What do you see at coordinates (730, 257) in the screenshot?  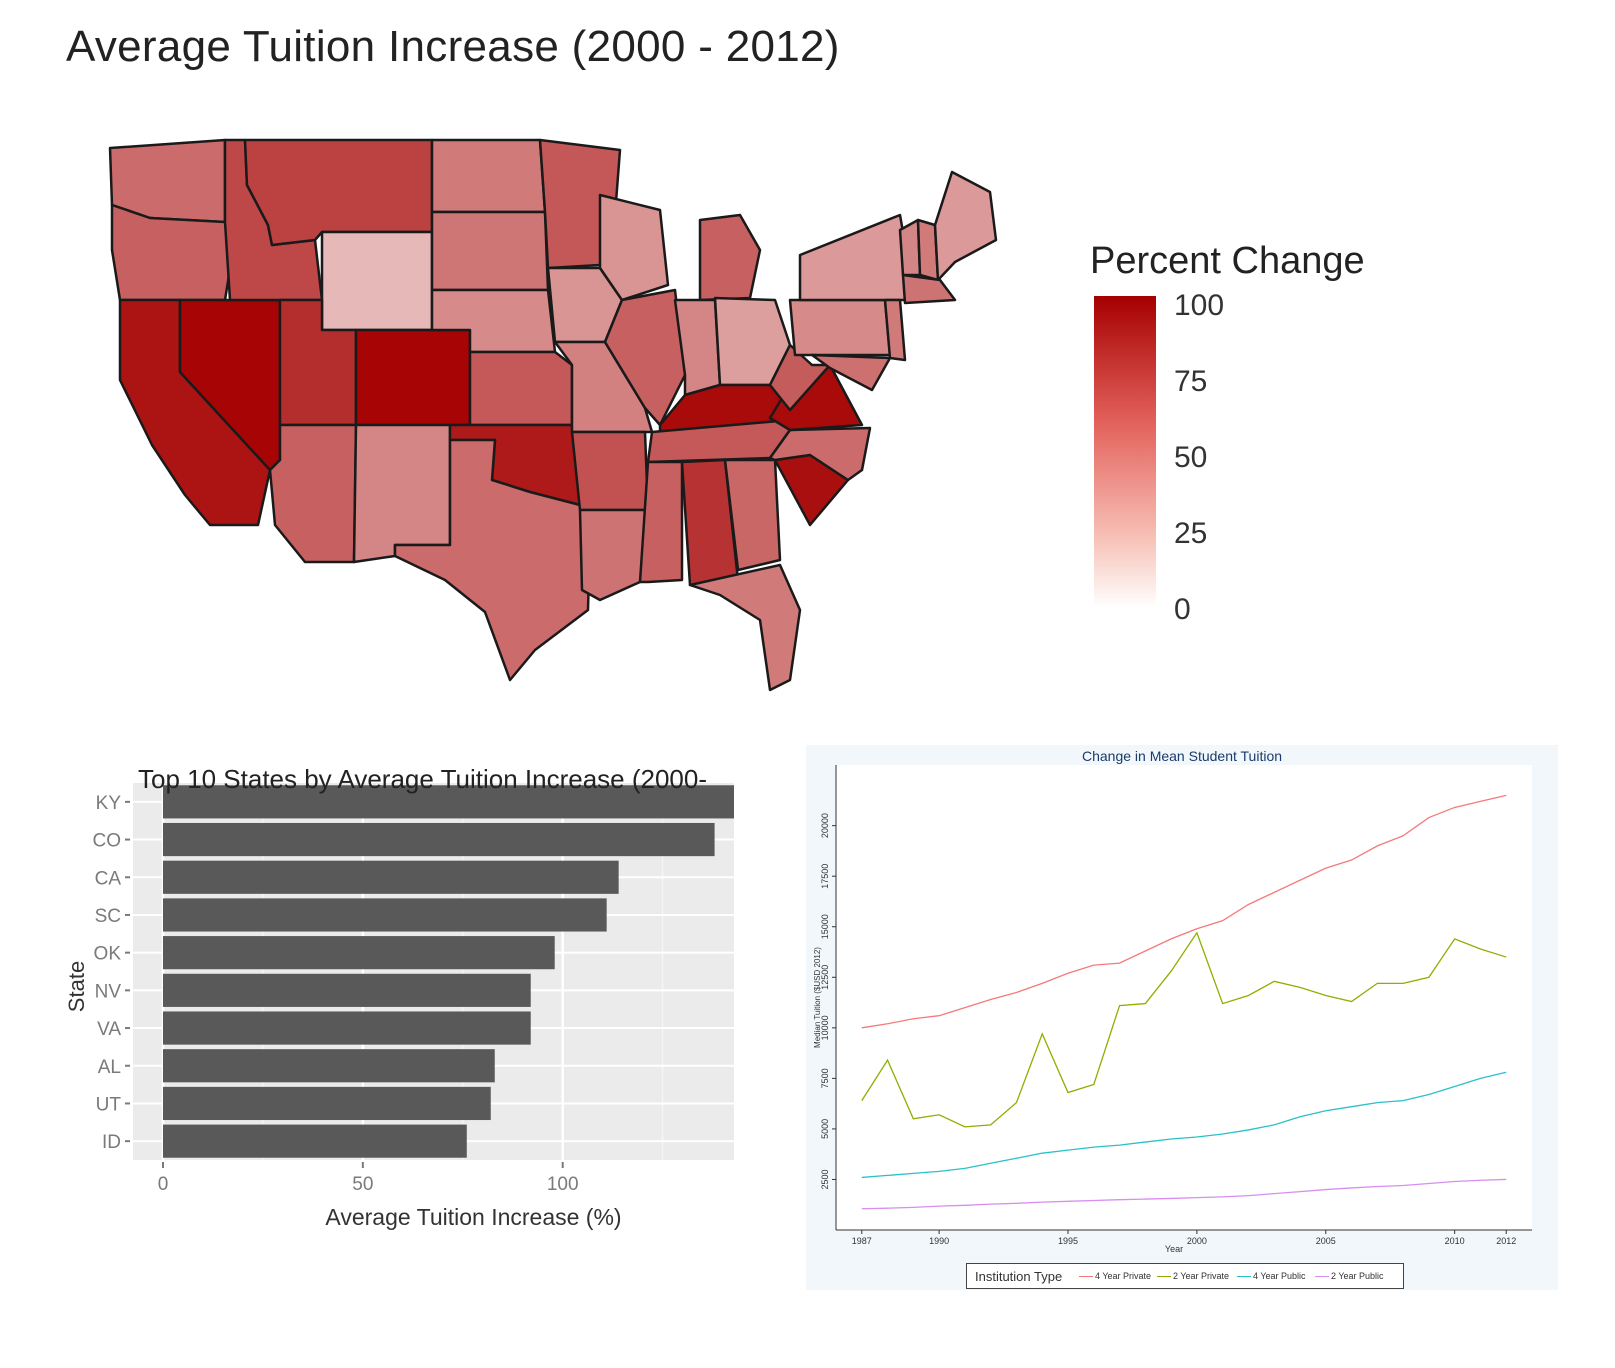 I see `state-mi` at bounding box center [730, 257].